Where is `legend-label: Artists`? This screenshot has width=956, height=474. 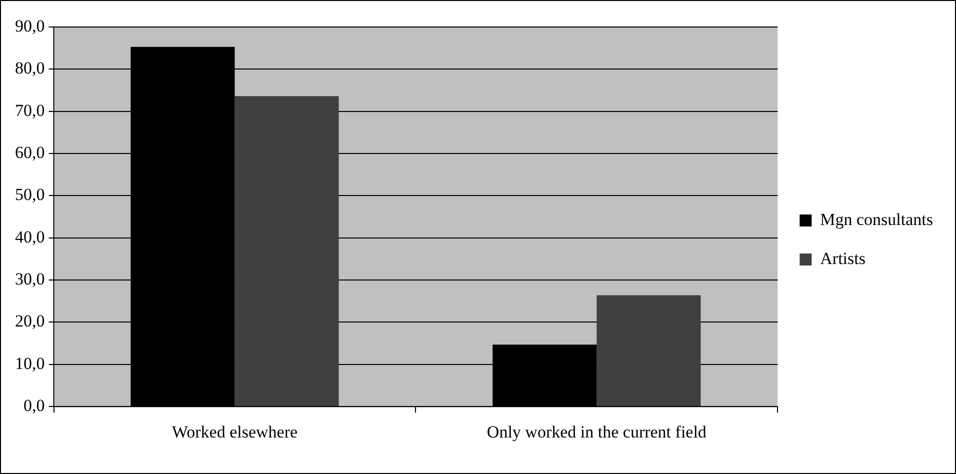 legend-label: Artists is located at coordinates (843, 258).